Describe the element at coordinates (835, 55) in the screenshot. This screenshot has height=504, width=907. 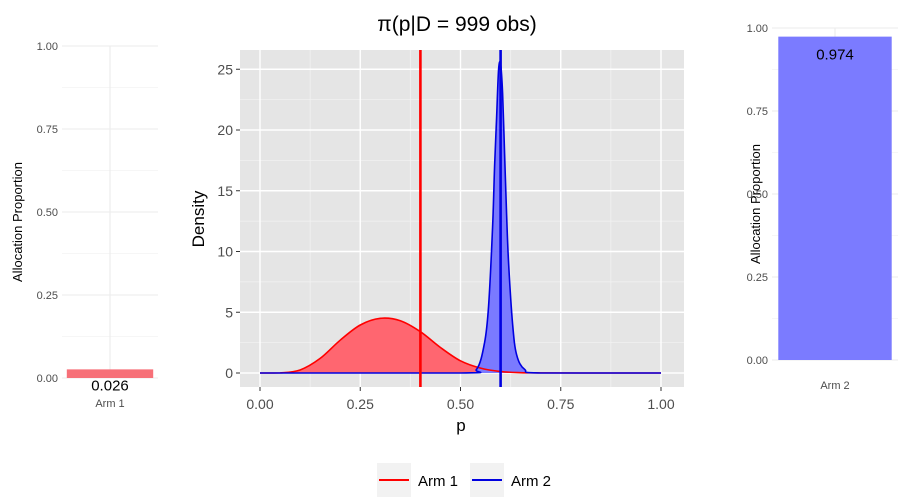
I see `r-bar-value-label: 0.974` at that location.